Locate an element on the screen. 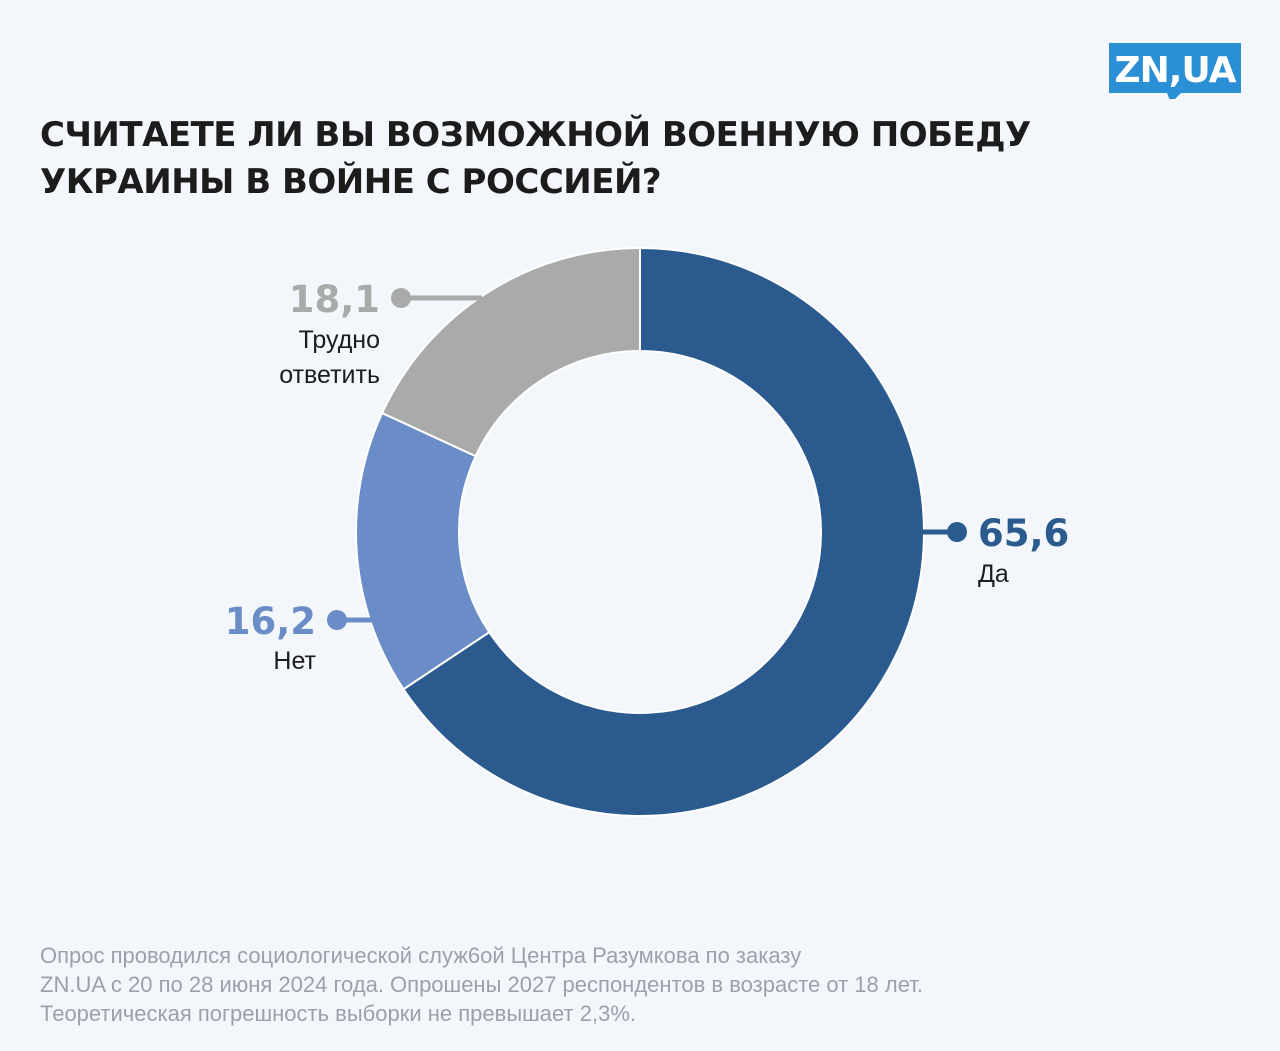  slice-label-1: Да is located at coordinates (993, 574).